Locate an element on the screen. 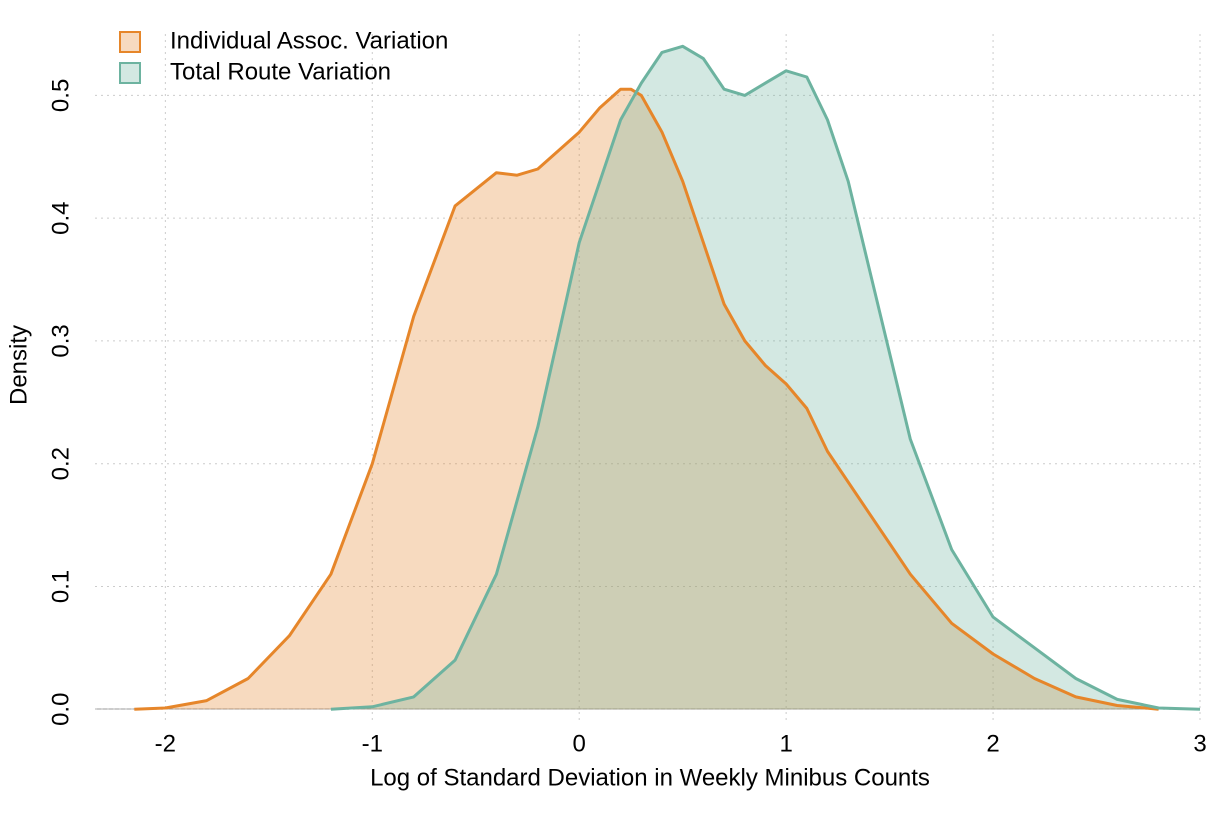 The height and width of the screenshot is (829, 1214). y-tick-label: 0.2 is located at coordinates (60, 463).